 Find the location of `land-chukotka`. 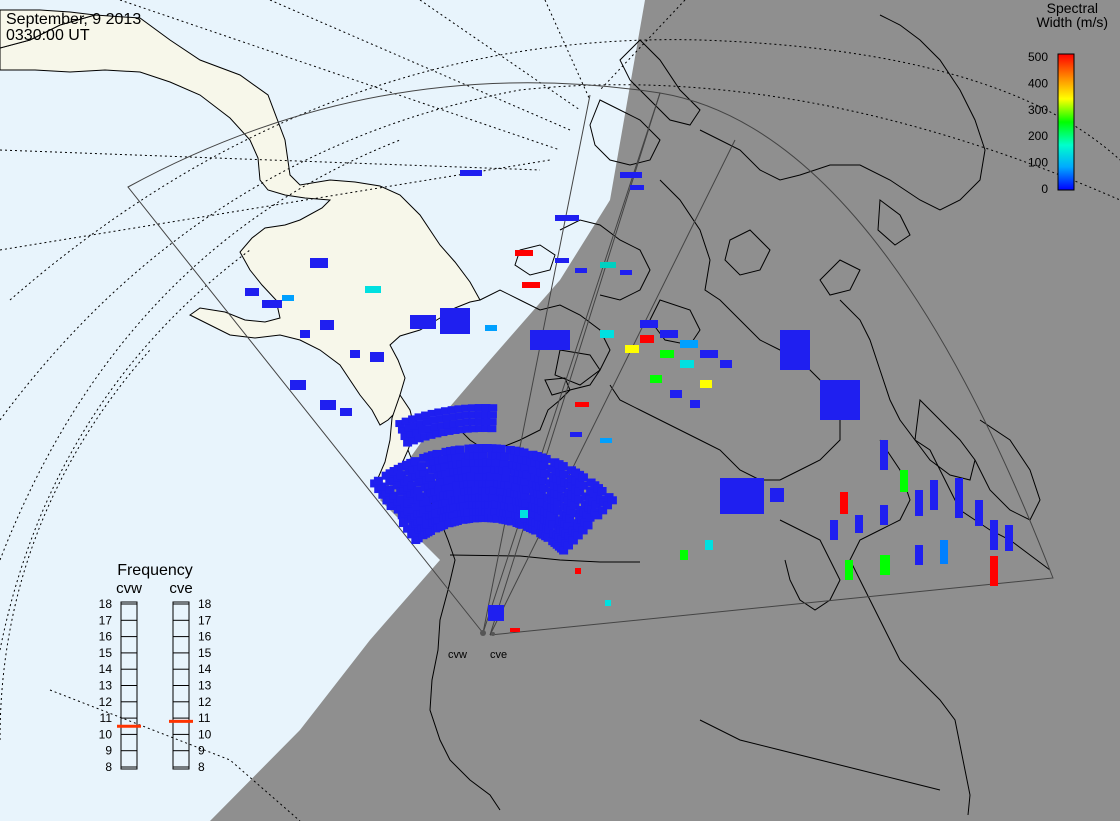

land-chukotka is located at coordinates (48, 29).